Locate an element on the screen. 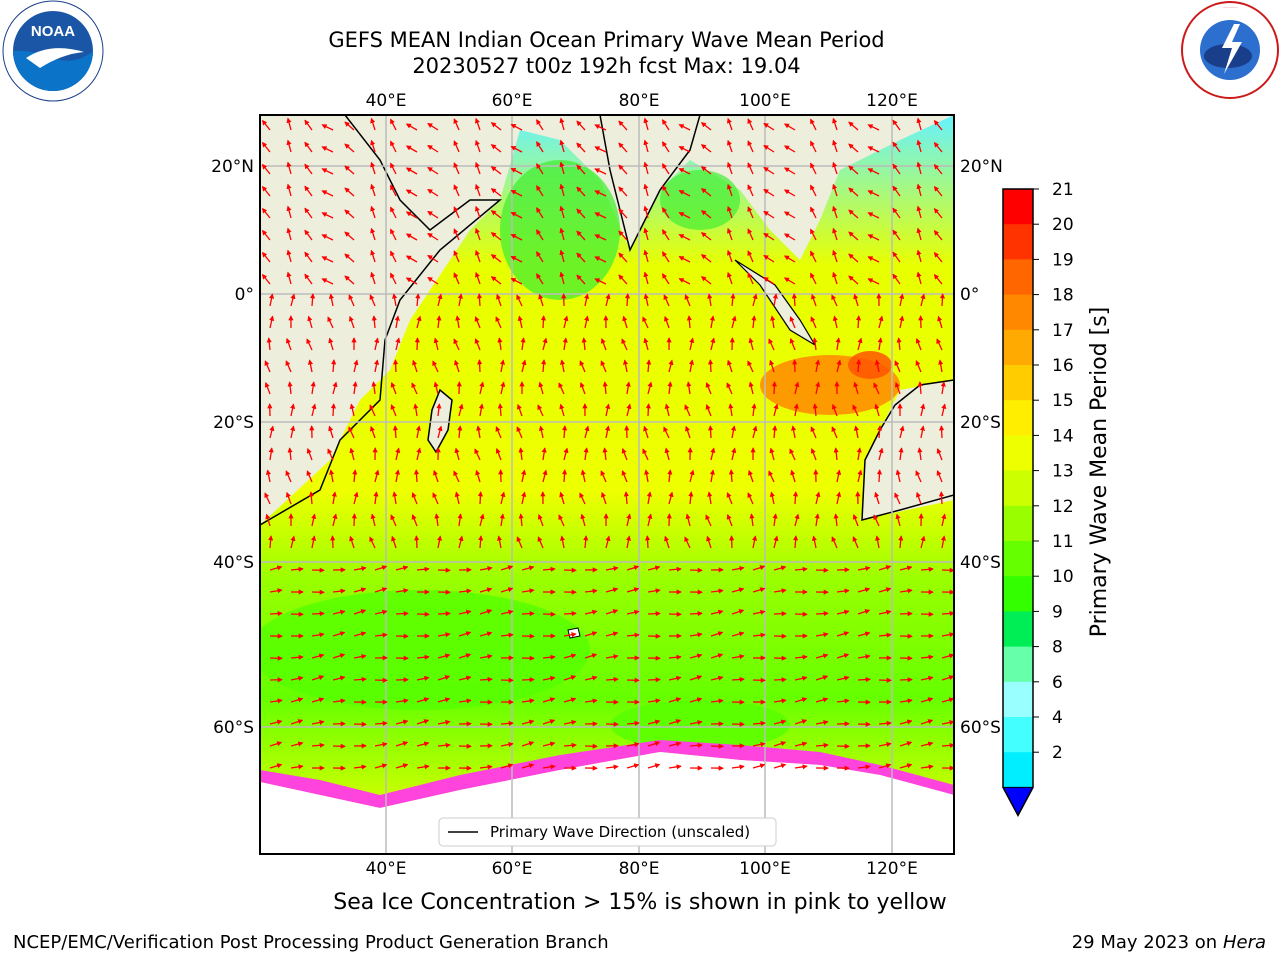 This screenshot has width=1280, height=960. arabian-sea-green is located at coordinates (560, 230).